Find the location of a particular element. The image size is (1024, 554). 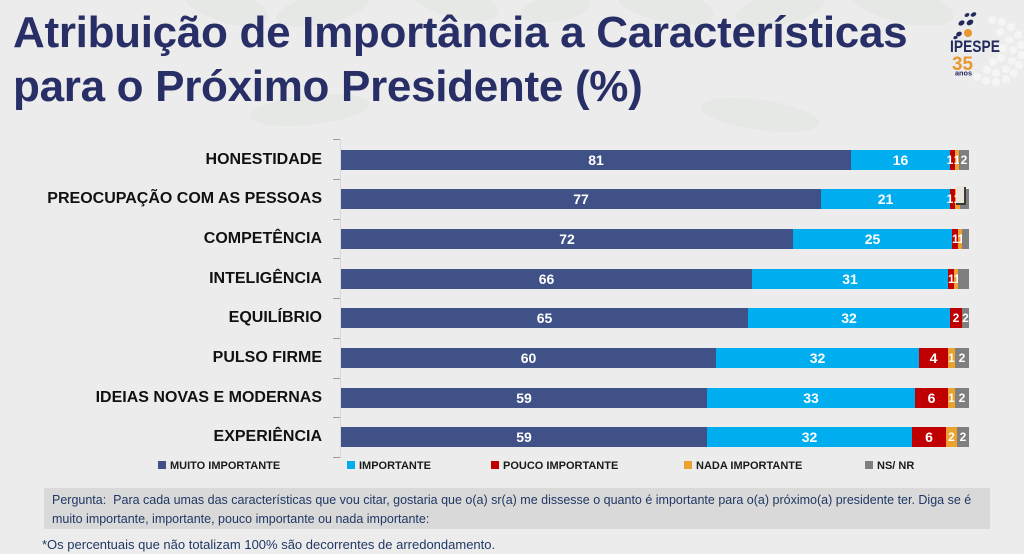

svg-text: 35 is located at coordinates (962, 64).